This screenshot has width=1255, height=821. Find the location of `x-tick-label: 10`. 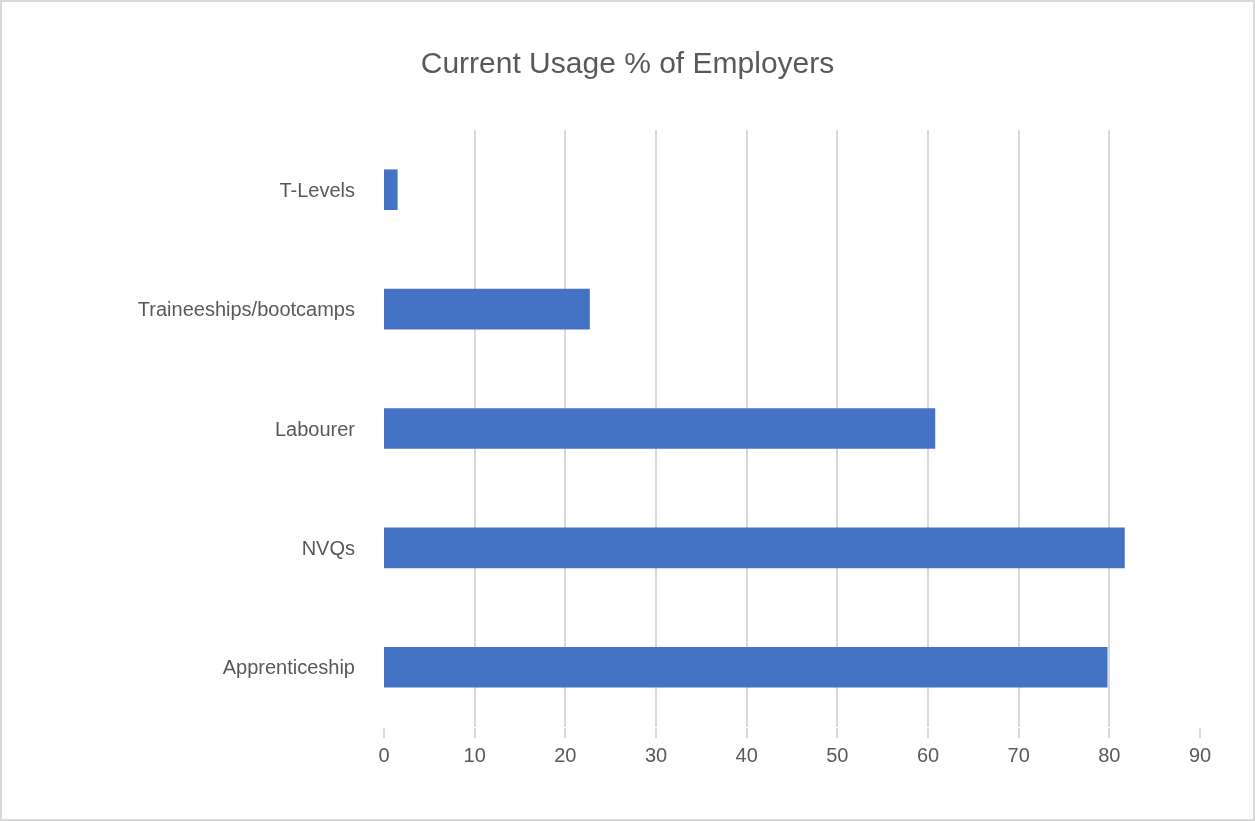

x-tick-label: 10 is located at coordinates (474, 755).